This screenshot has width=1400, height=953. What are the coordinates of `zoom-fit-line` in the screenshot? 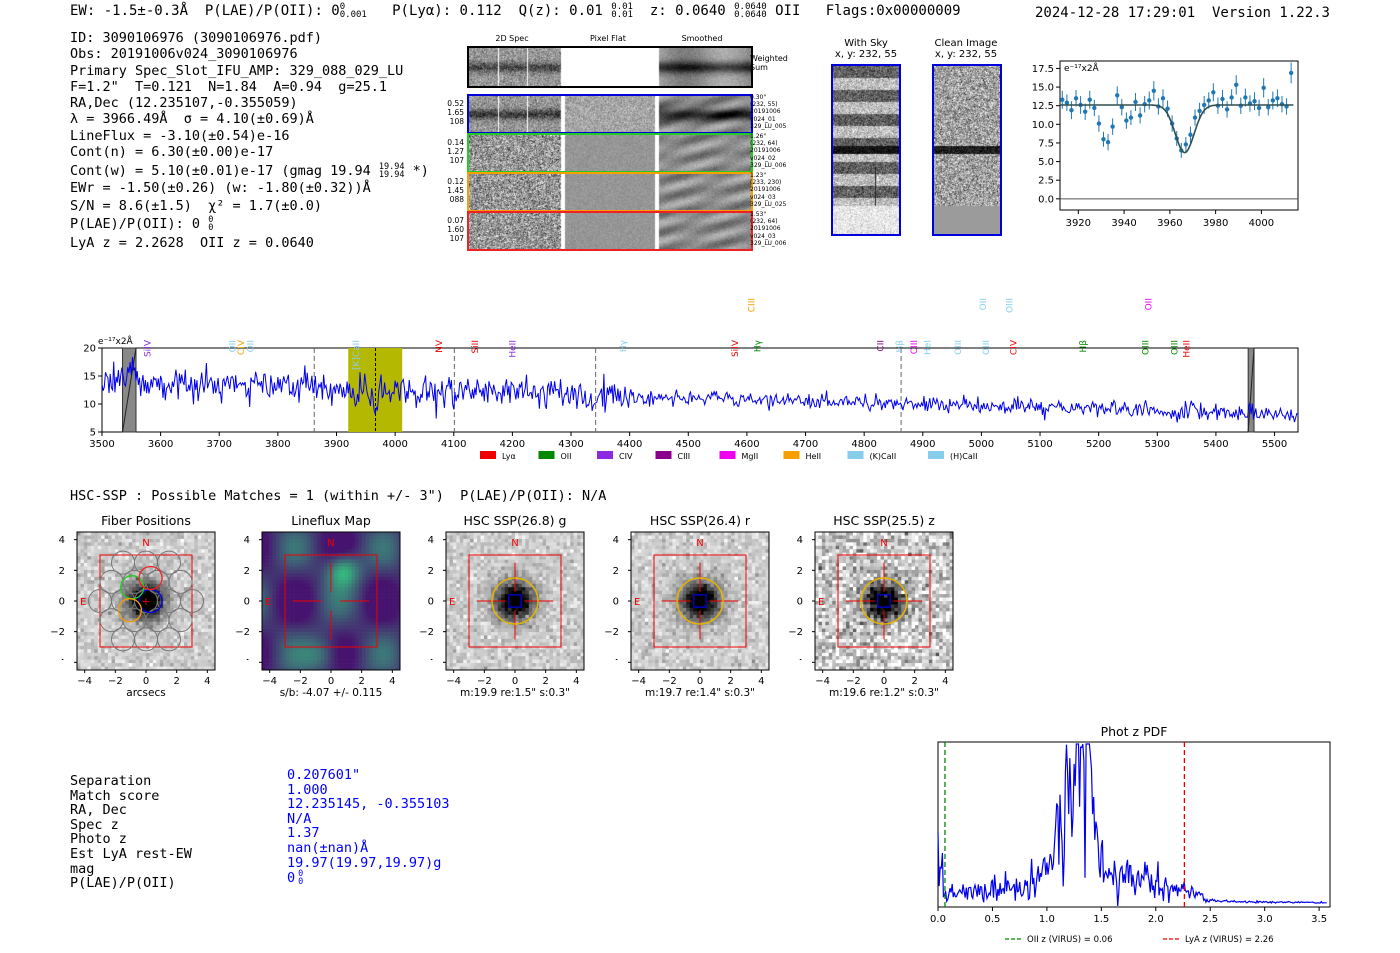 It's located at (1177, 129).